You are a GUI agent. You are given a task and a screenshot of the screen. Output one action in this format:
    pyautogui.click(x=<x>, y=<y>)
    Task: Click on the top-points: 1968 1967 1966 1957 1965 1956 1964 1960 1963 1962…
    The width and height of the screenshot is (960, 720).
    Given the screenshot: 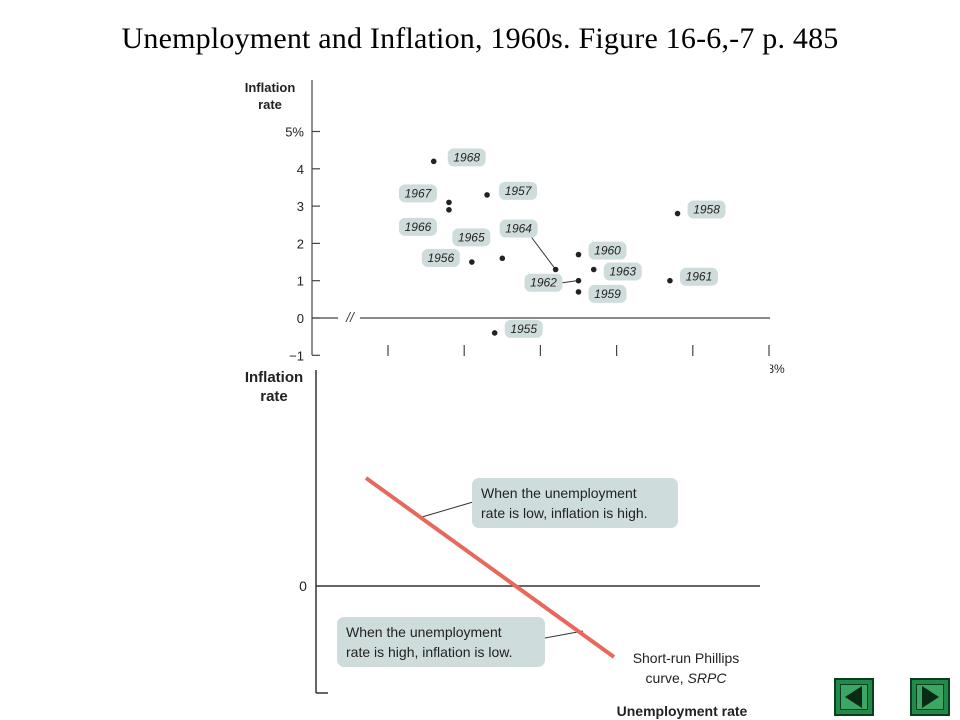 What is the action you would take?
    pyautogui.click(x=562, y=243)
    